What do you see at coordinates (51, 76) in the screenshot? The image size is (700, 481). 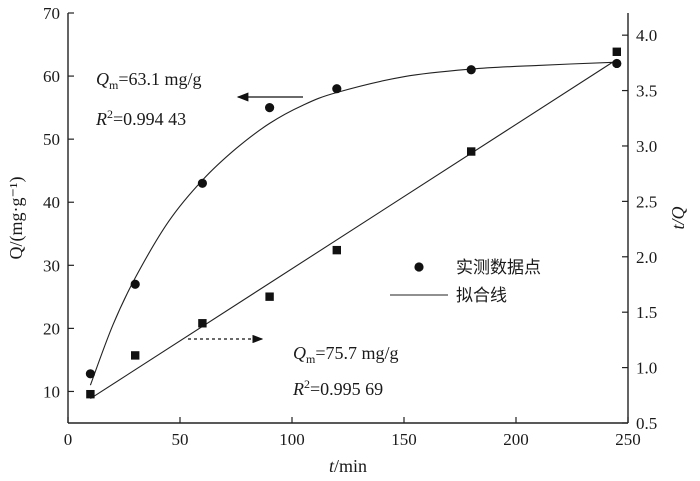 I see `y-left-tick-label: 60` at bounding box center [51, 76].